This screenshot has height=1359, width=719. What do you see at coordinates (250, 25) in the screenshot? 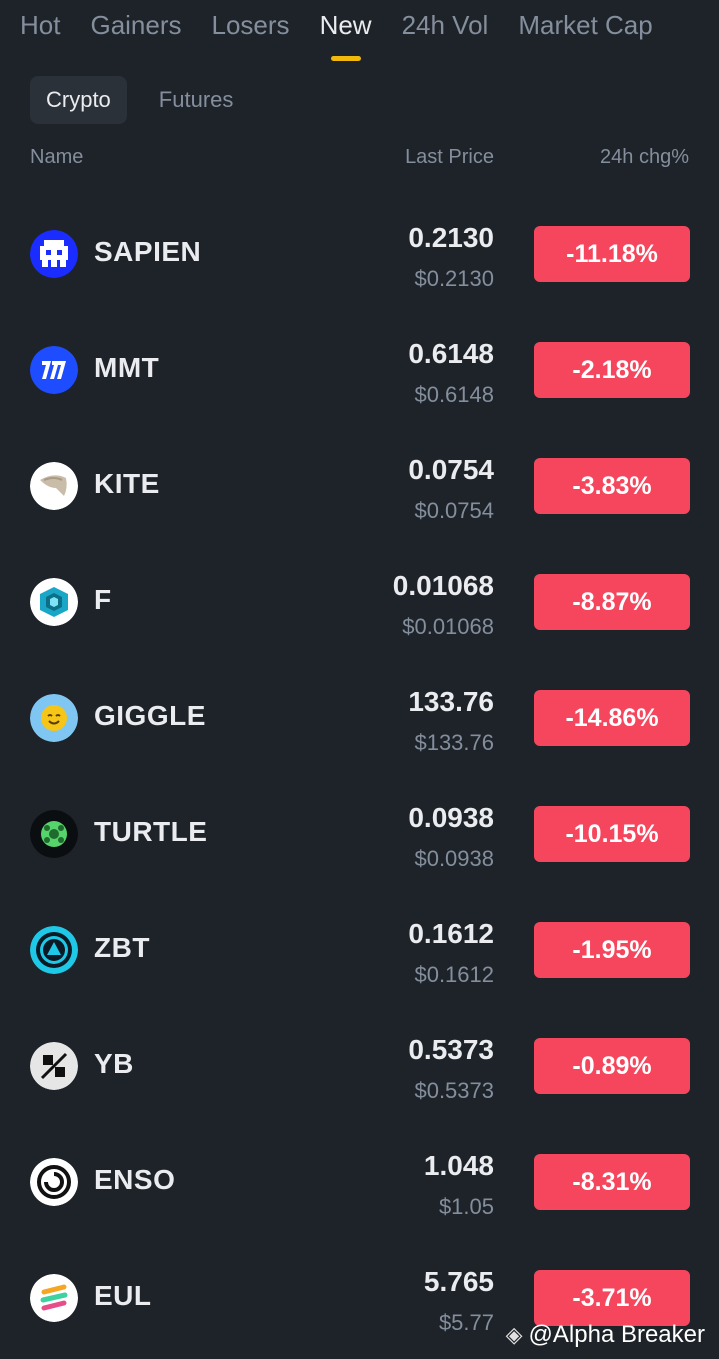
I see `tab-losers: Losers` at bounding box center [250, 25].